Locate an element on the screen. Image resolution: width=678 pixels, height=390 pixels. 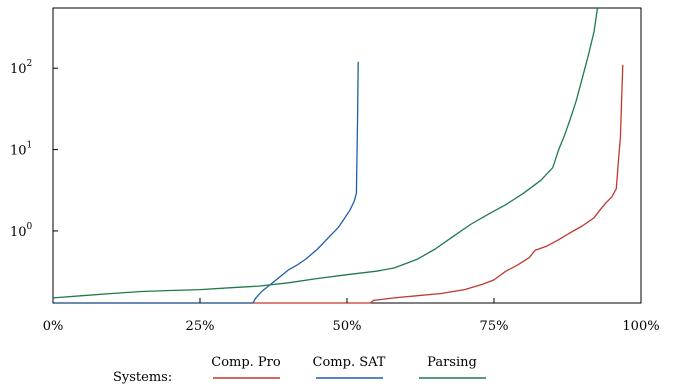
legend-label-comp-sat: Comp. SAT is located at coordinates (349, 362).